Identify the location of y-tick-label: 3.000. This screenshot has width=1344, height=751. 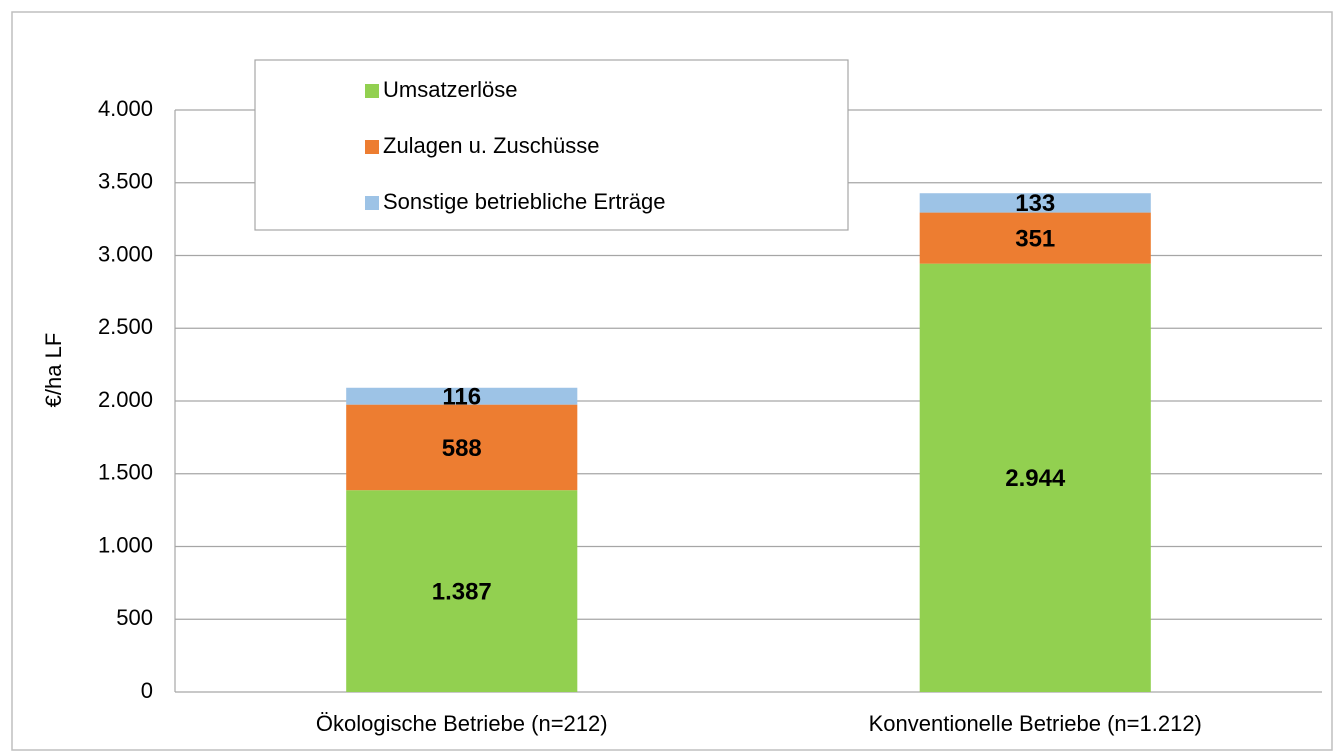
(125, 253).